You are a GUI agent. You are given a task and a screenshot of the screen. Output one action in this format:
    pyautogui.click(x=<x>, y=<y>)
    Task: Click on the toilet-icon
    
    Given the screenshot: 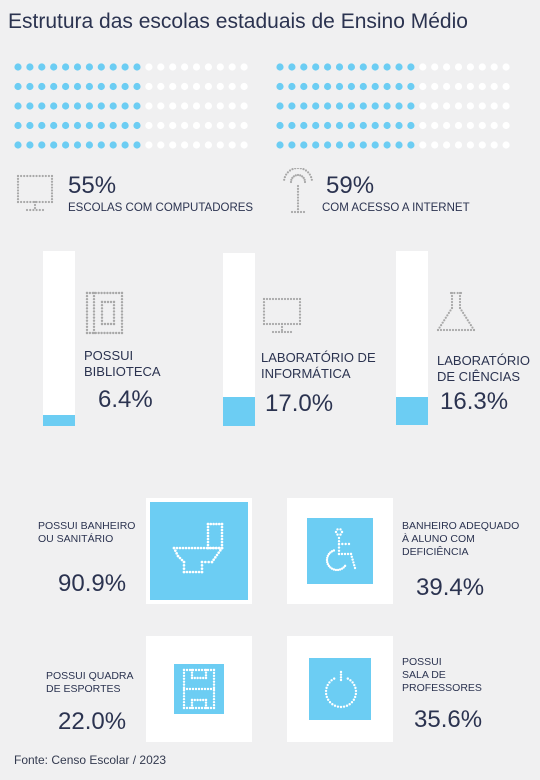 What is the action you would take?
    pyautogui.click(x=198, y=548)
    